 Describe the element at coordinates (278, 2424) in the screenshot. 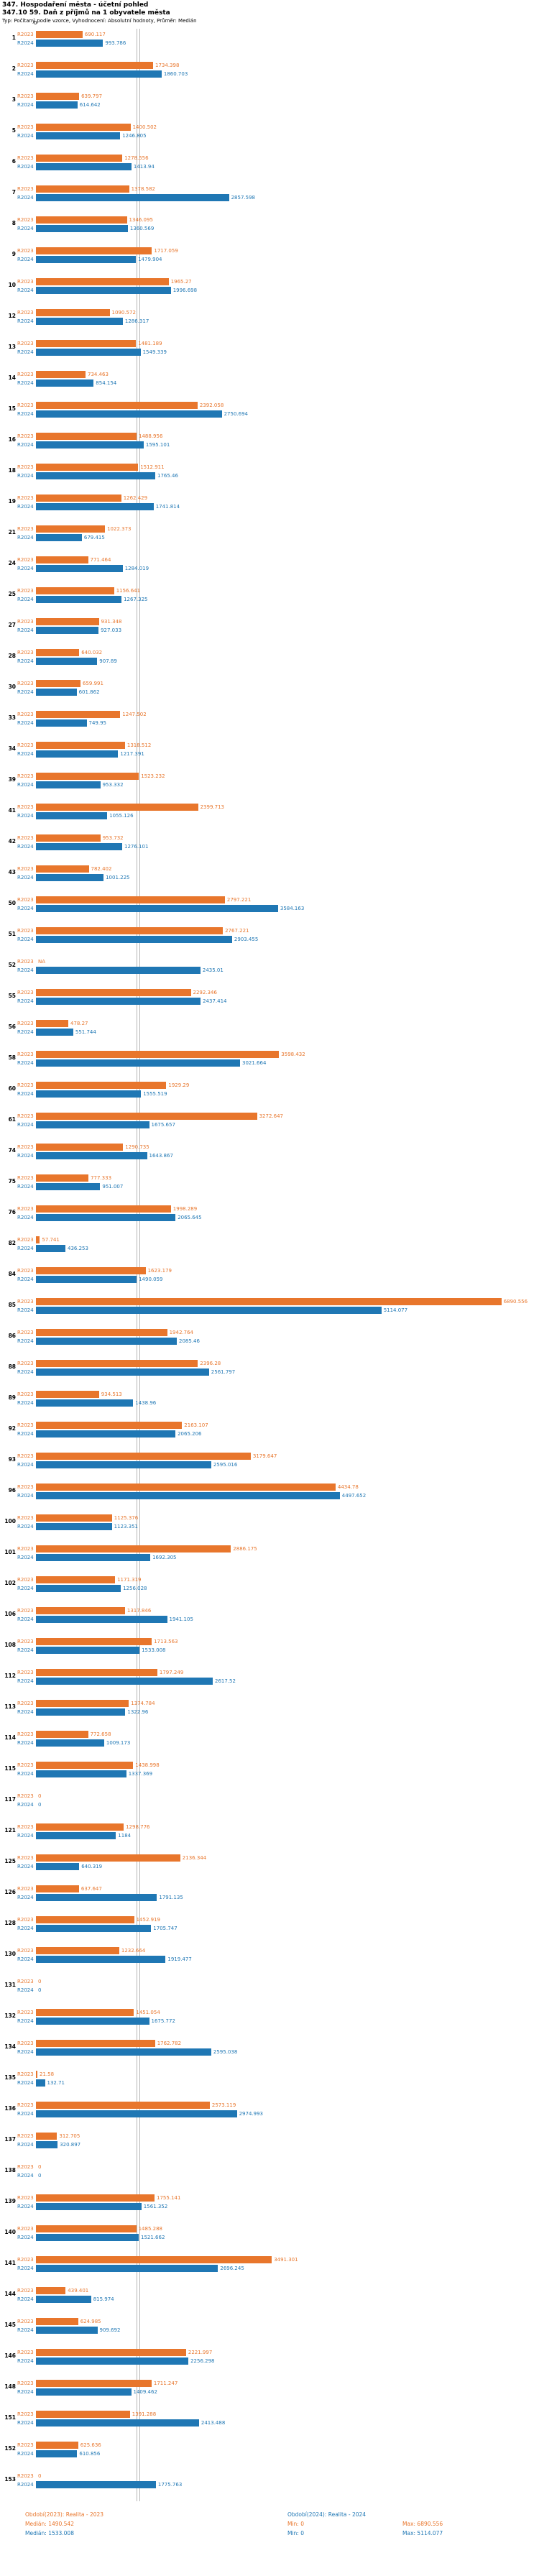

I see `row-bars: R2023 1391.288 R2024 2413.488` at that location.